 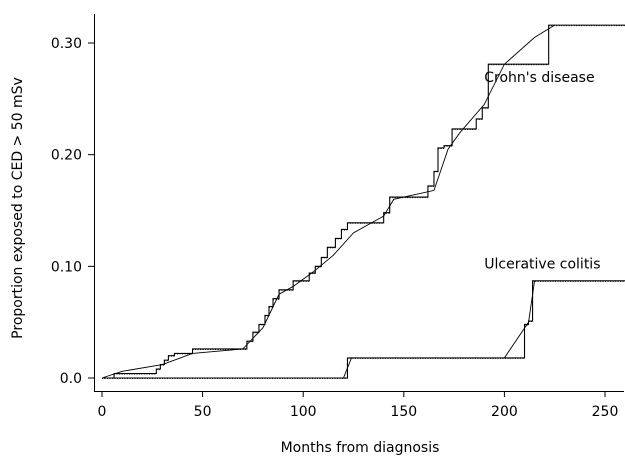 I want to click on y-tick-label: 0.30, so click(x=66, y=44).